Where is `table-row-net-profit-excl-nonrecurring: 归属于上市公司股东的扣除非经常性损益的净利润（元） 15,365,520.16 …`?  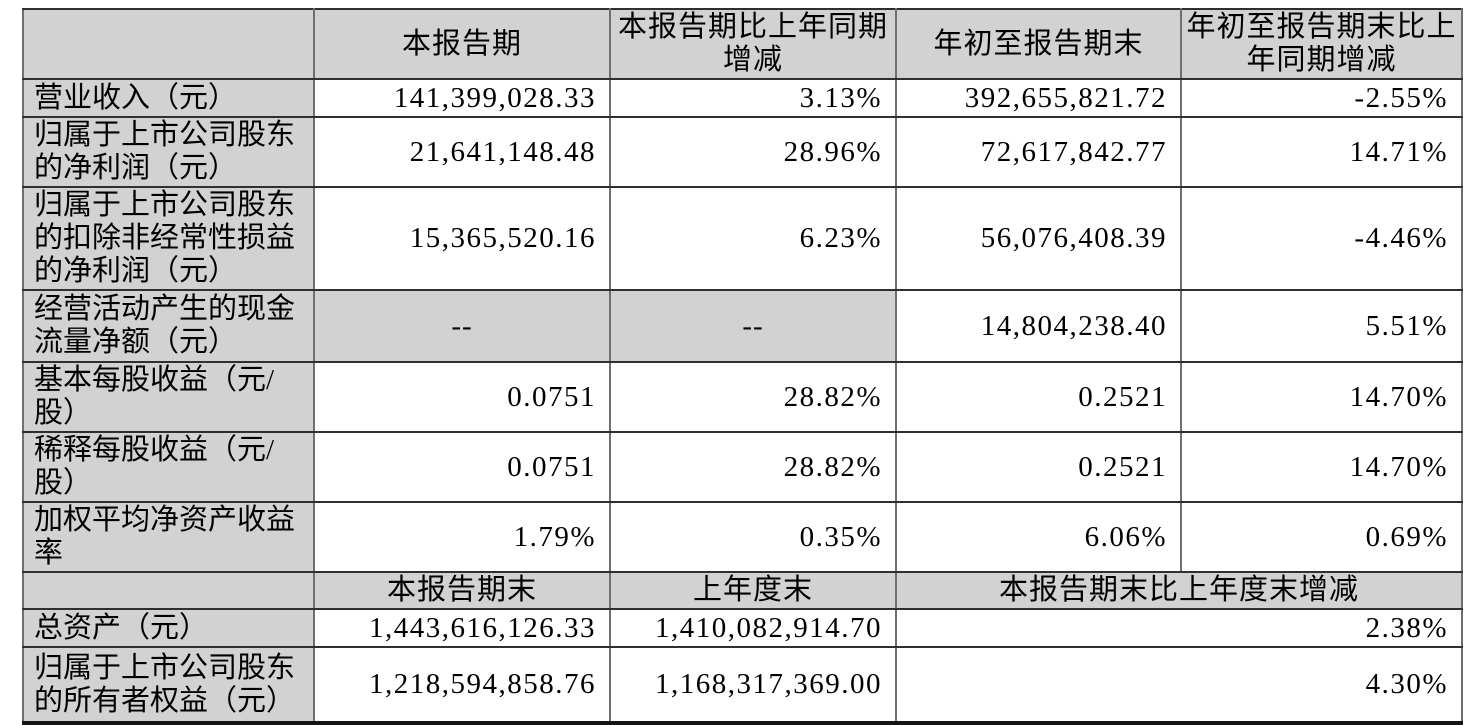
table-row-net-profit-excl-nonrecurring: 归属于上市公司股东的扣除非经常性损益的净利润（元） 15,365,520.16 … is located at coordinates (742, 238).